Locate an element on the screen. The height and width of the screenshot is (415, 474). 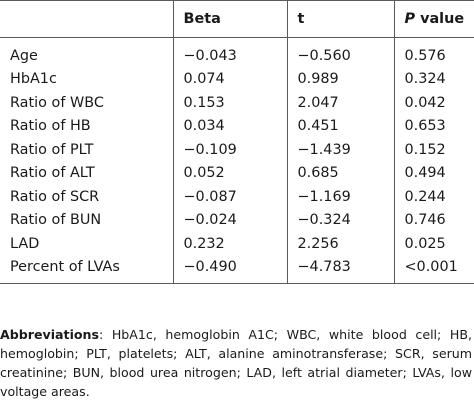
cell-p-value: 0.025 is located at coordinates (433, 244).